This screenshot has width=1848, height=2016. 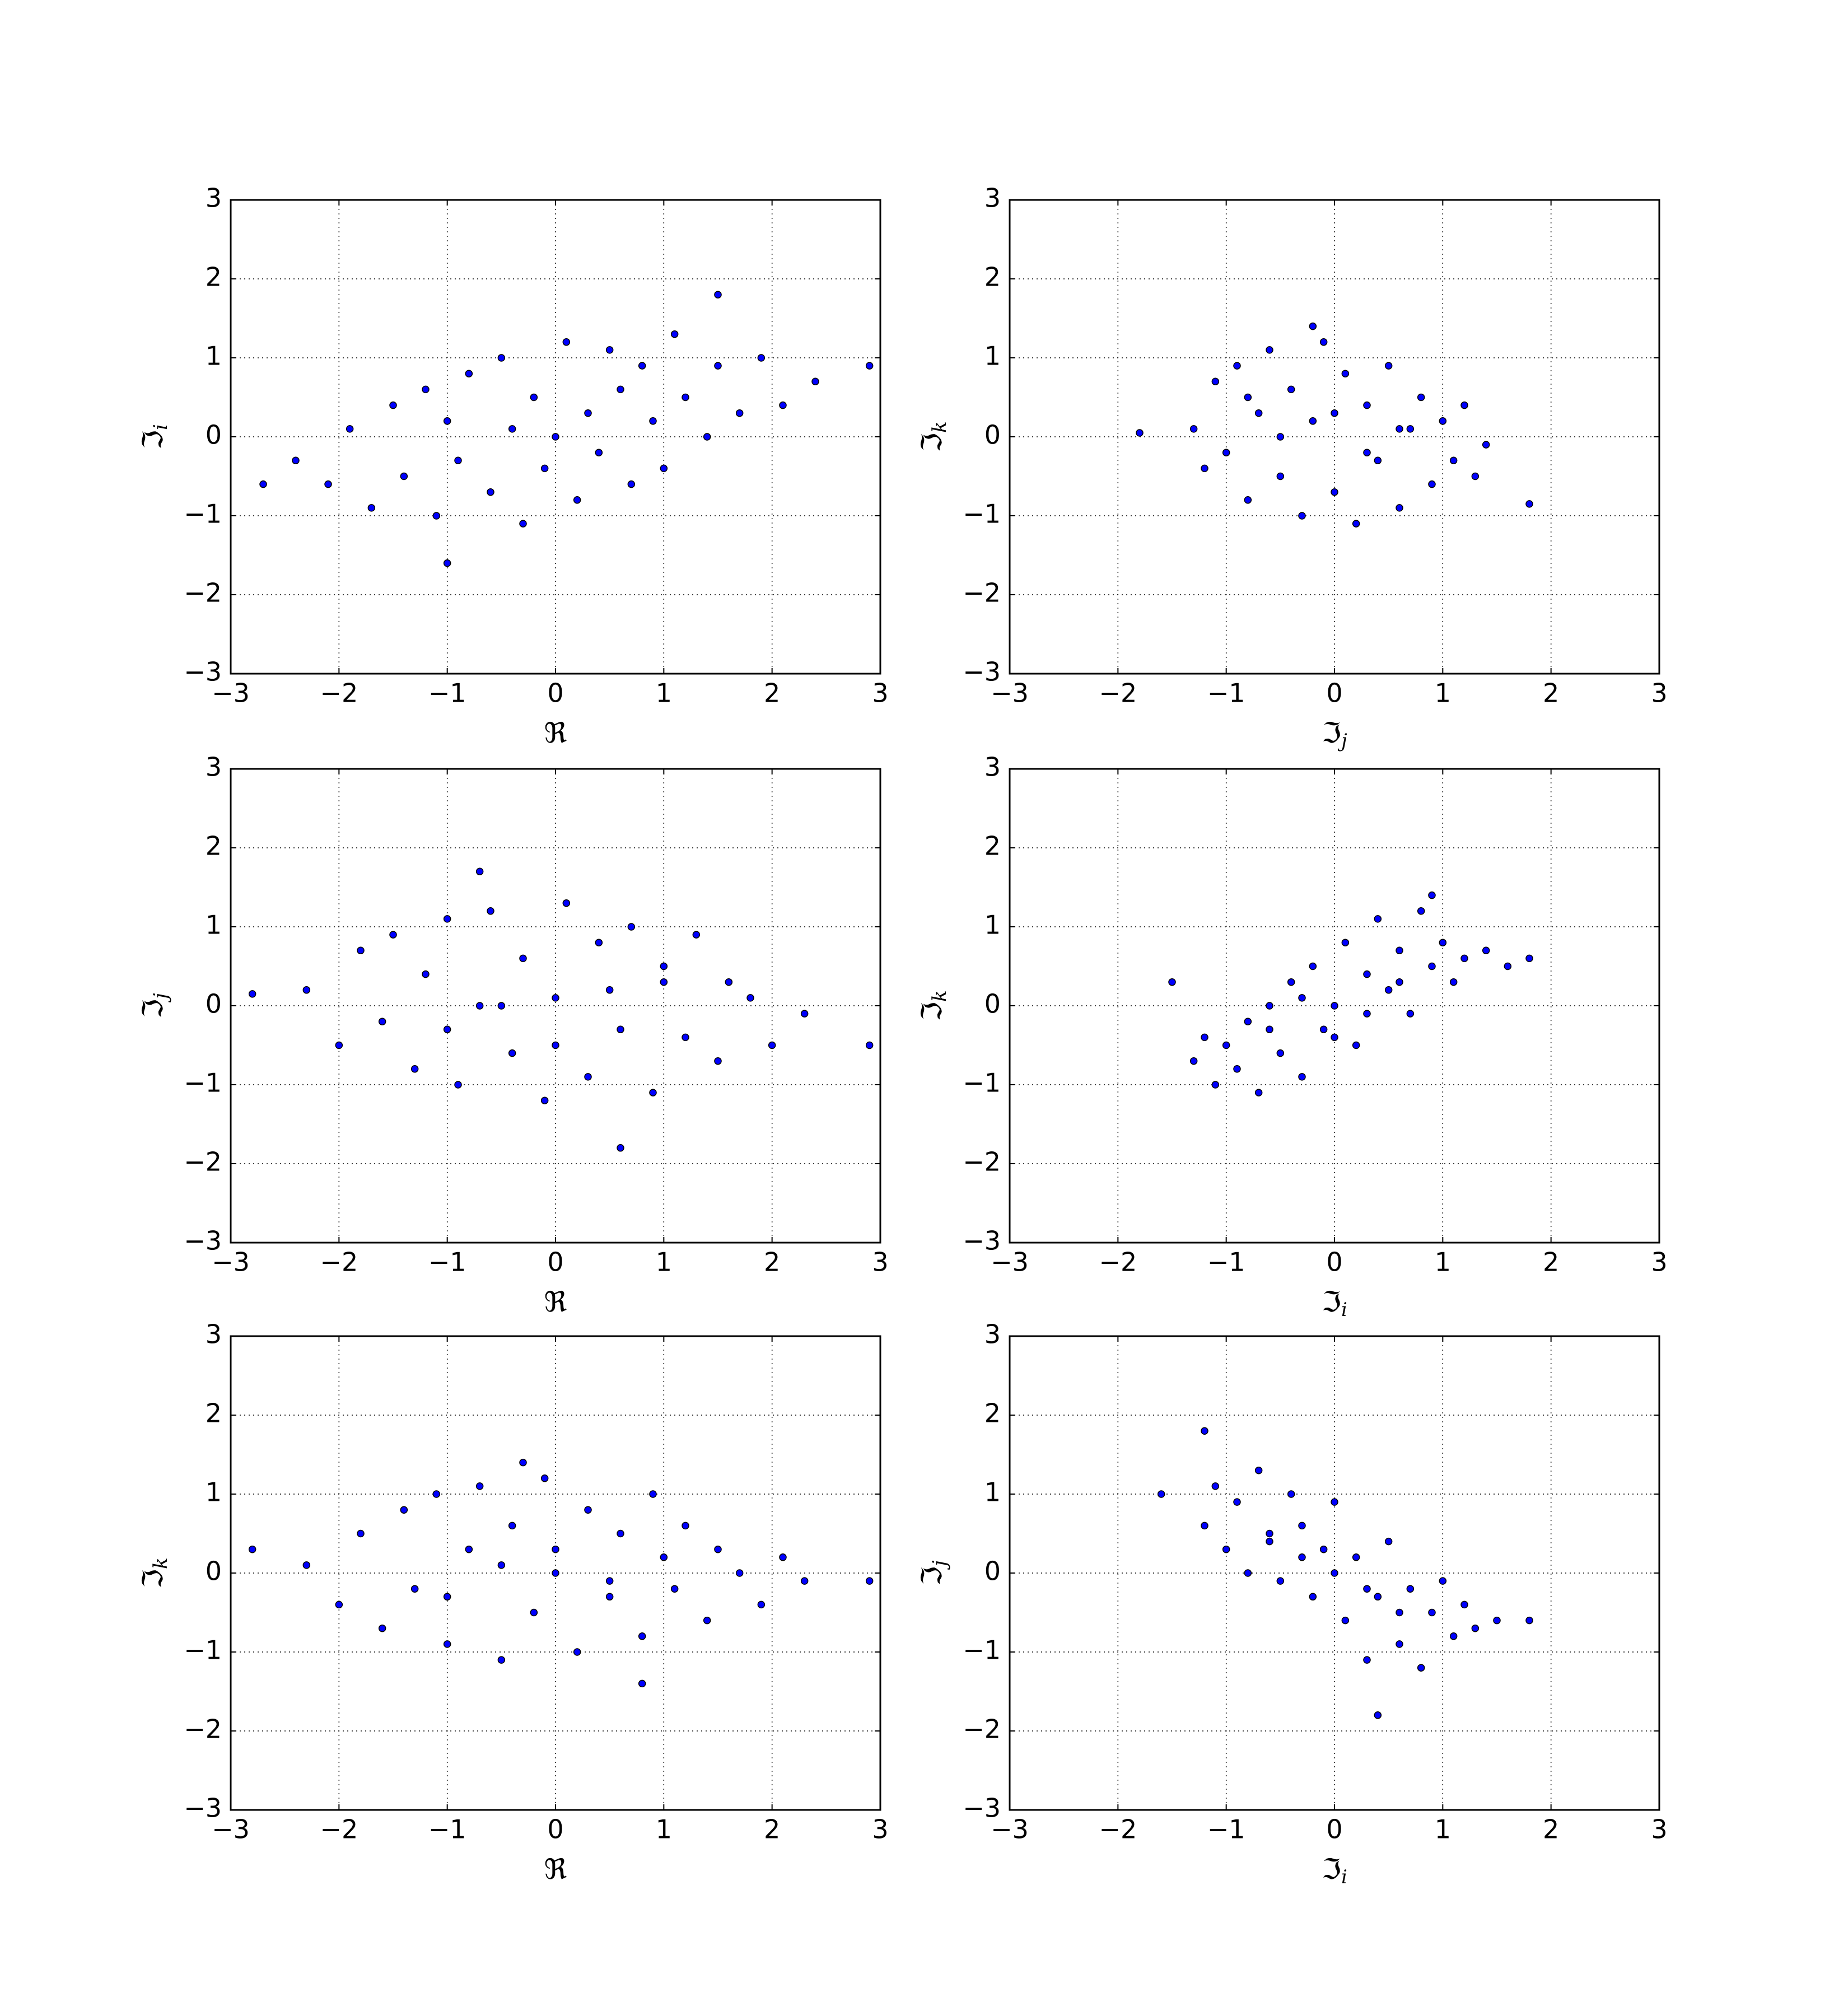 I want to click on y-axis-label: ℑj, so click(x=155, y=1006).